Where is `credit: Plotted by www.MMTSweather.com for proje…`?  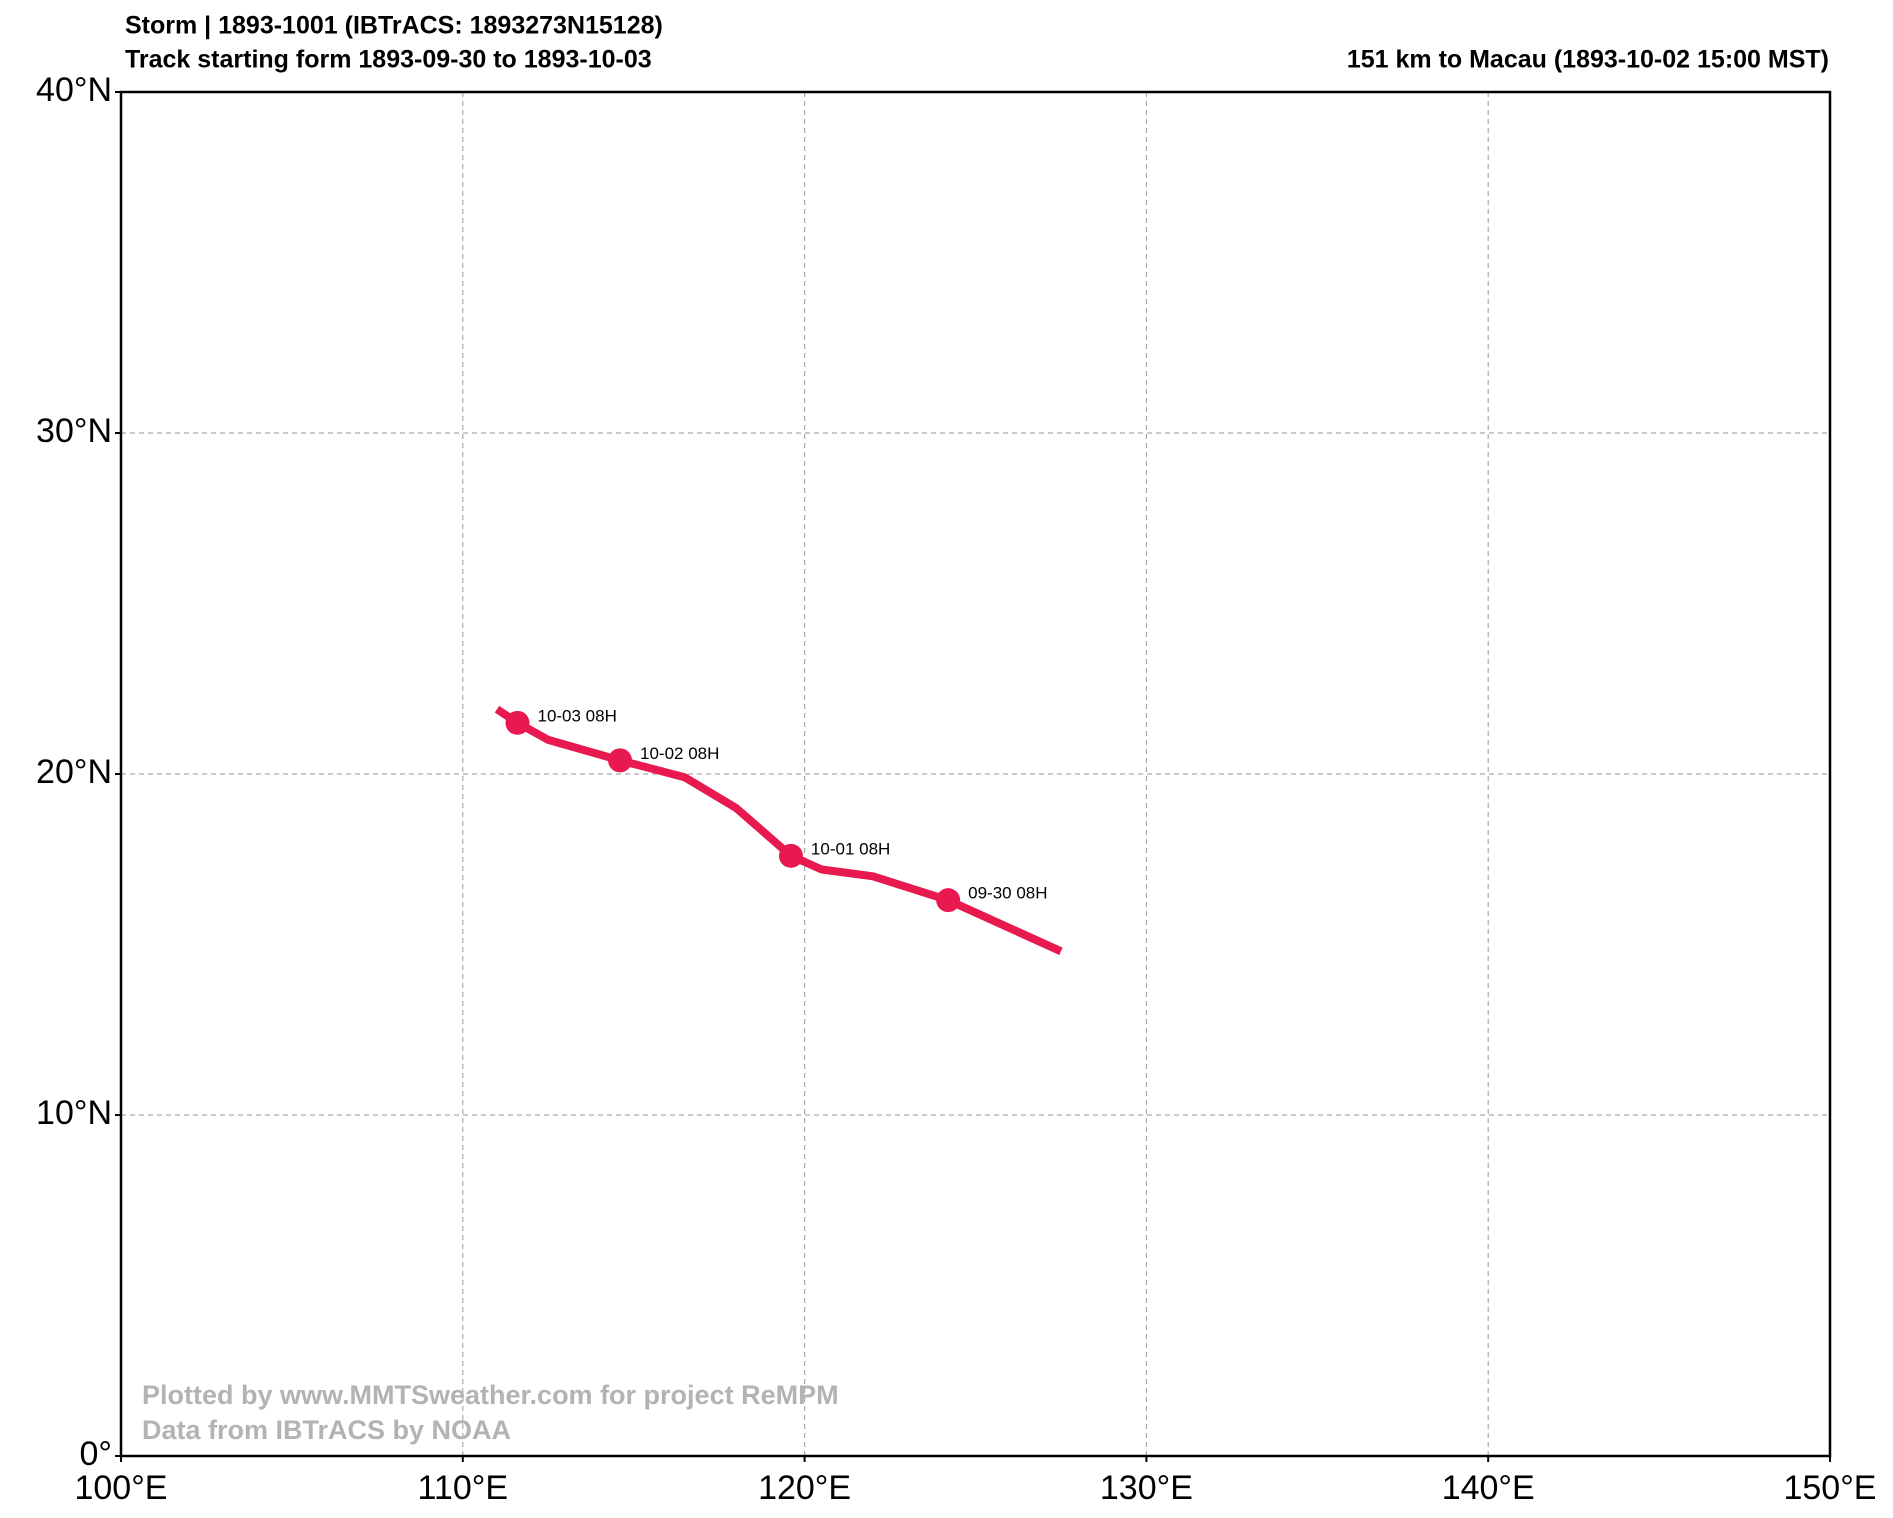 credit: Plotted by www.MMTSweather.com for proje… is located at coordinates (490, 1395).